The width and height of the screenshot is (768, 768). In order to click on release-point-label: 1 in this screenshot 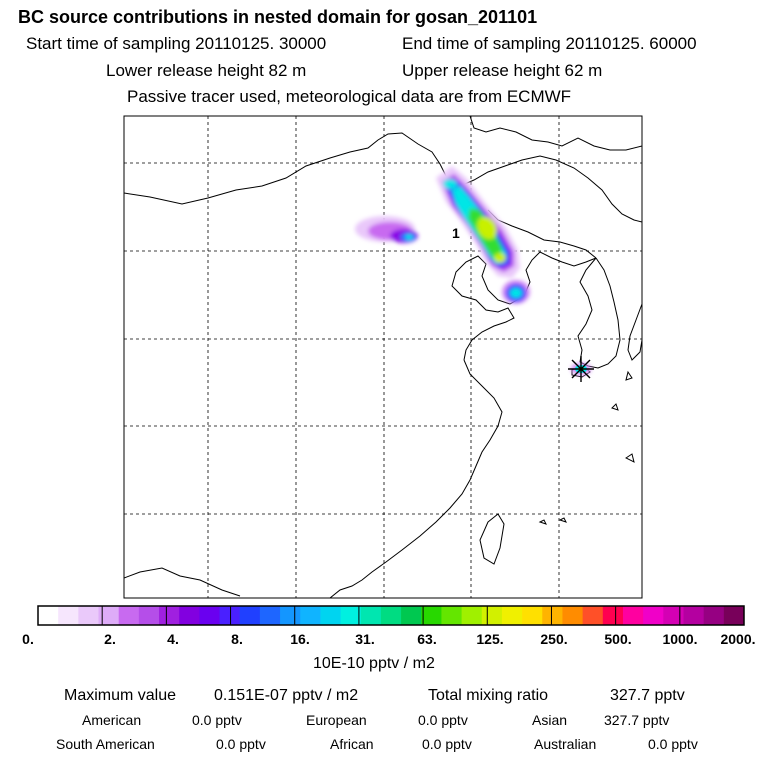, I will do `click(456, 233)`.